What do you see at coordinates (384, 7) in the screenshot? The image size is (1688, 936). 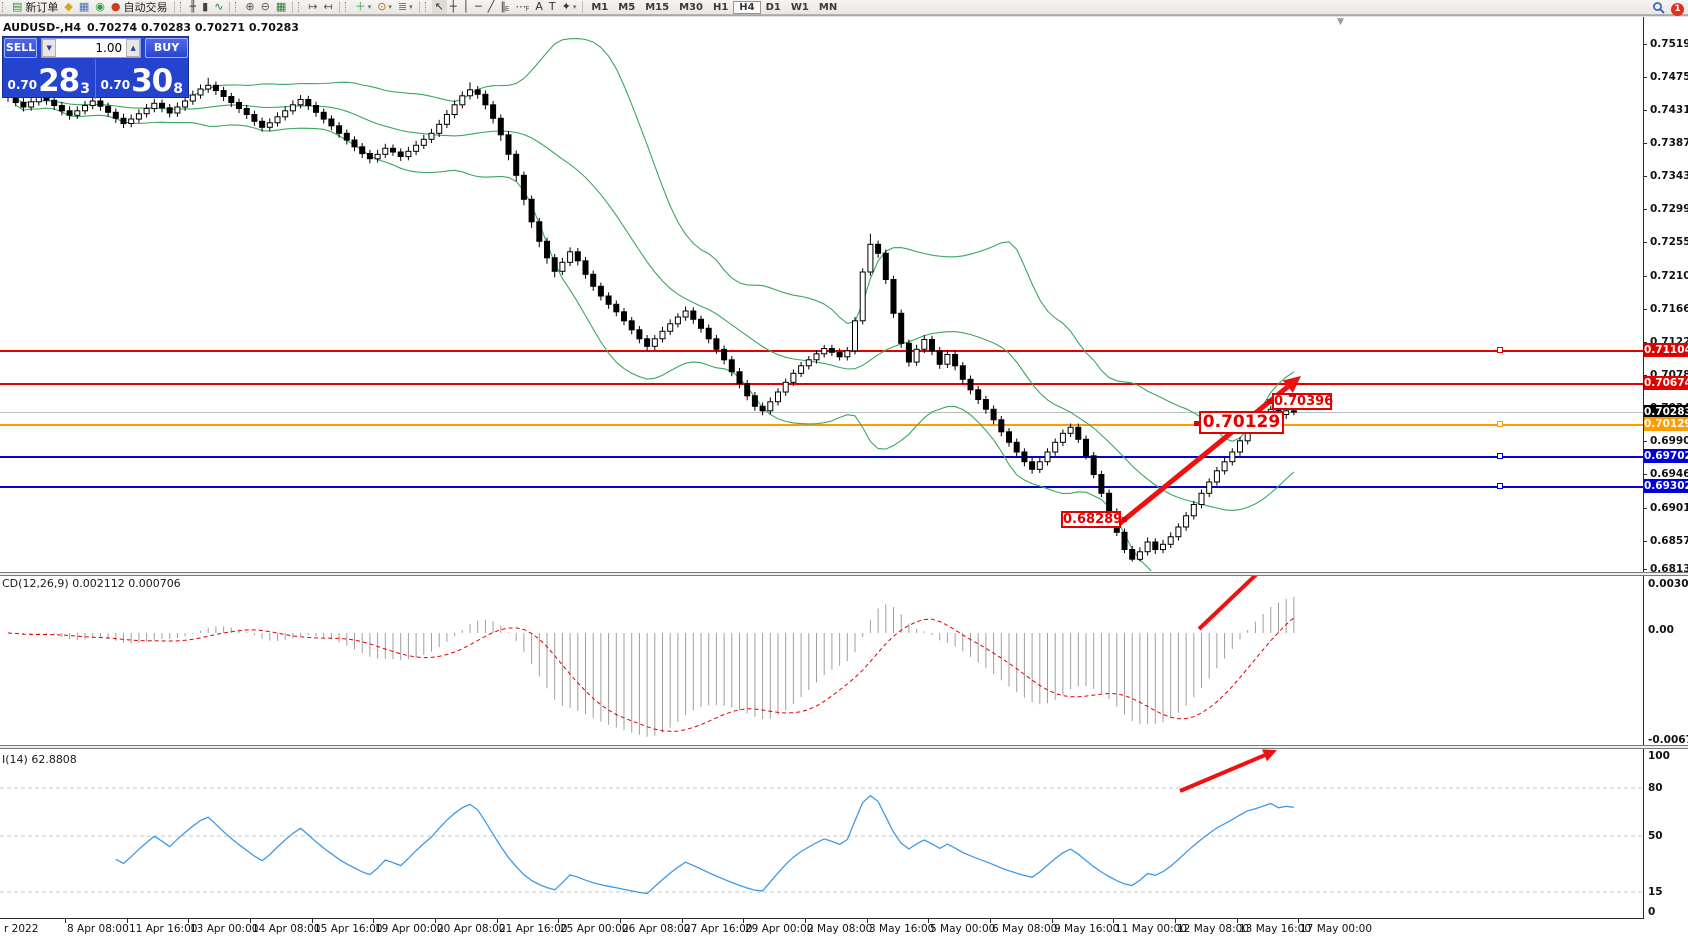 I see `period-button: ⊙ ▾` at bounding box center [384, 7].